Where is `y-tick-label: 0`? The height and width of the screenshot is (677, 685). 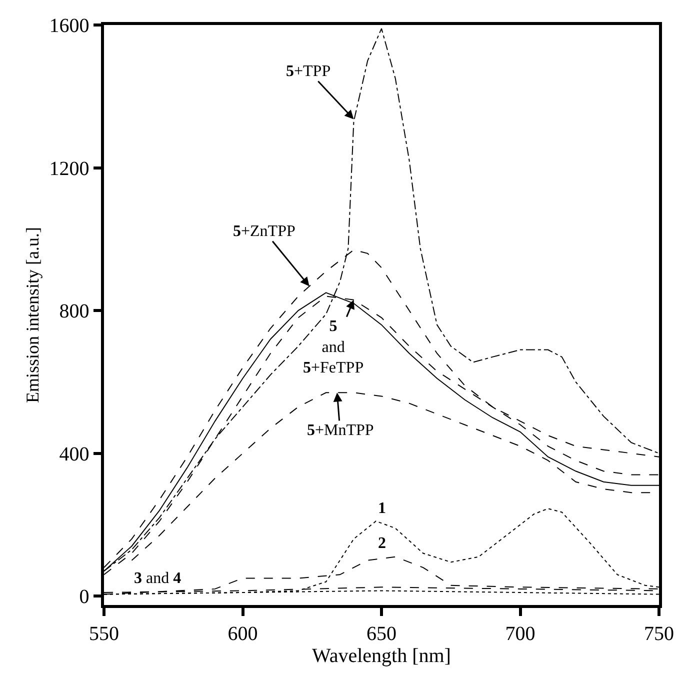 y-tick-label: 0 is located at coordinates (84, 597).